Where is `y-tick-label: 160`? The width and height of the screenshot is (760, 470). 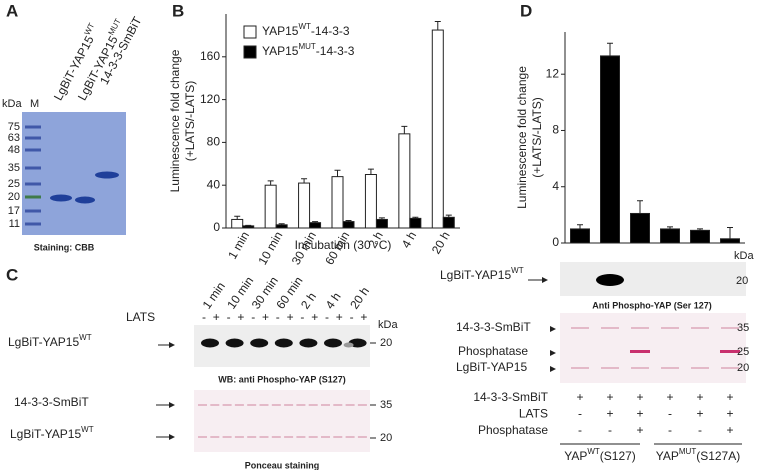
y-tick-label: 160 is located at coordinates (210, 56).